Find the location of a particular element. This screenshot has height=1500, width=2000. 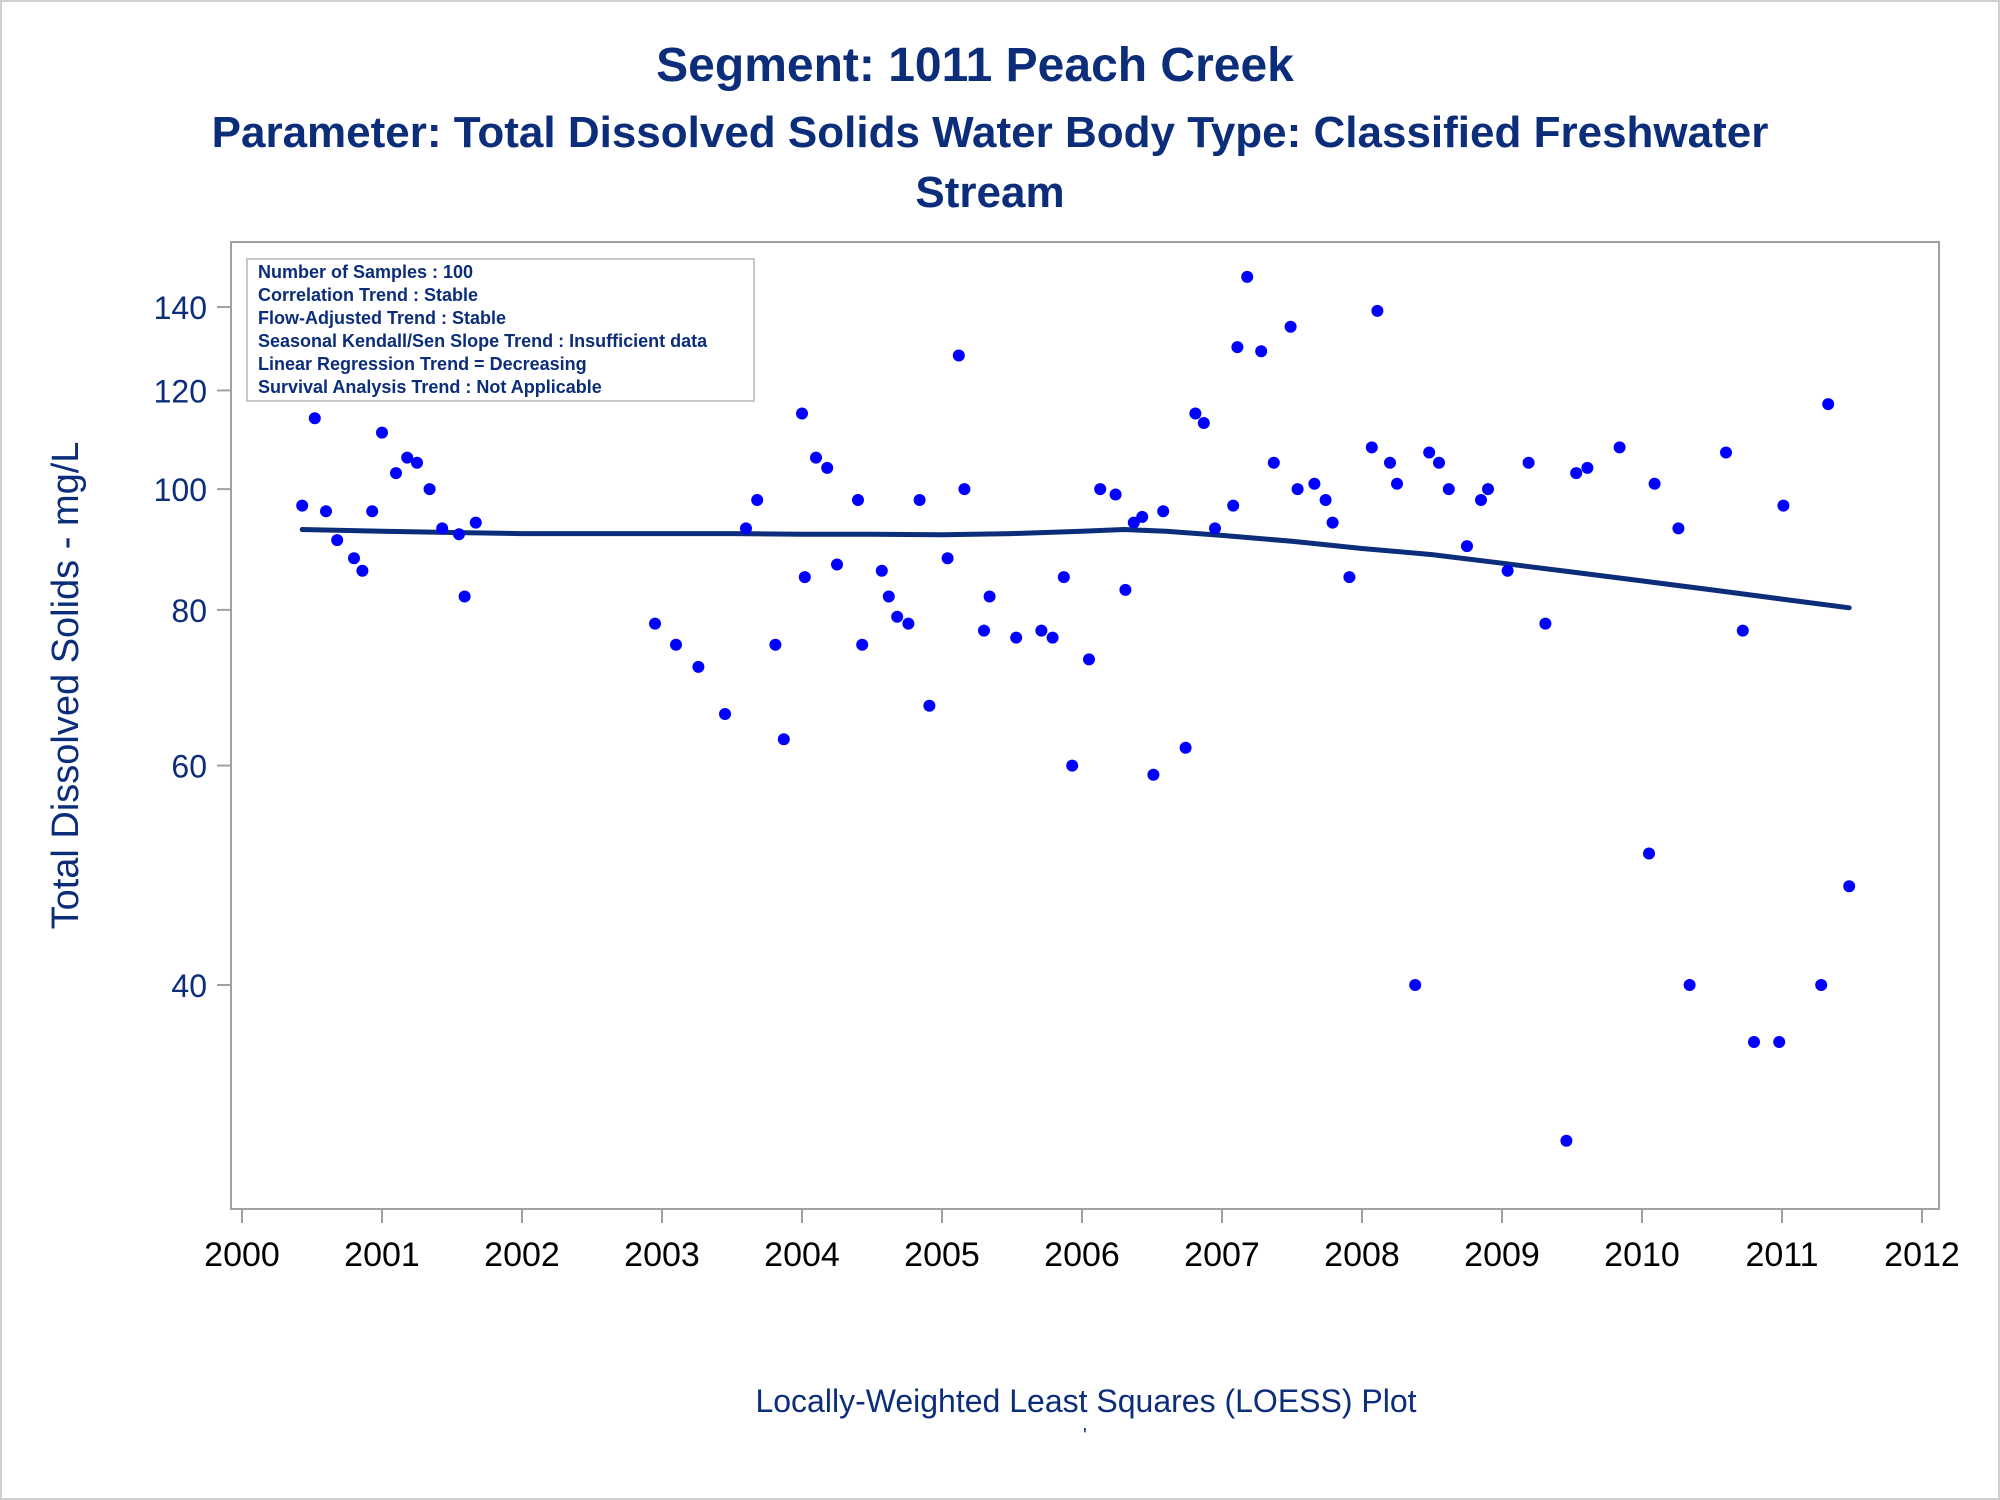

chart-title-text: Segment: 1011 Peach Creek is located at coordinates (975, 65).